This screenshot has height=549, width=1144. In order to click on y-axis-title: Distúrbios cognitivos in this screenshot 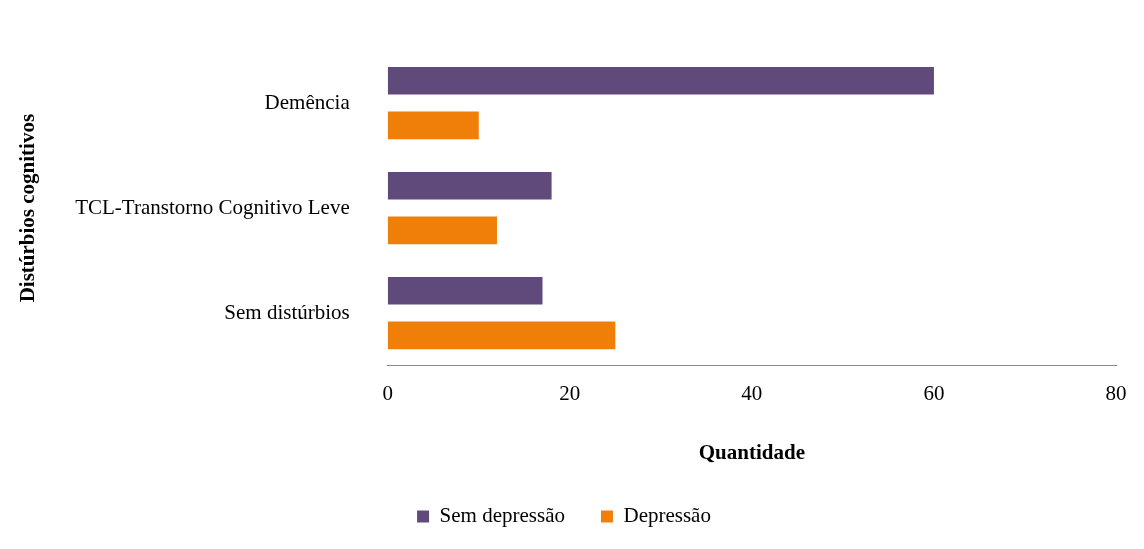, I will do `click(27, 208)`.